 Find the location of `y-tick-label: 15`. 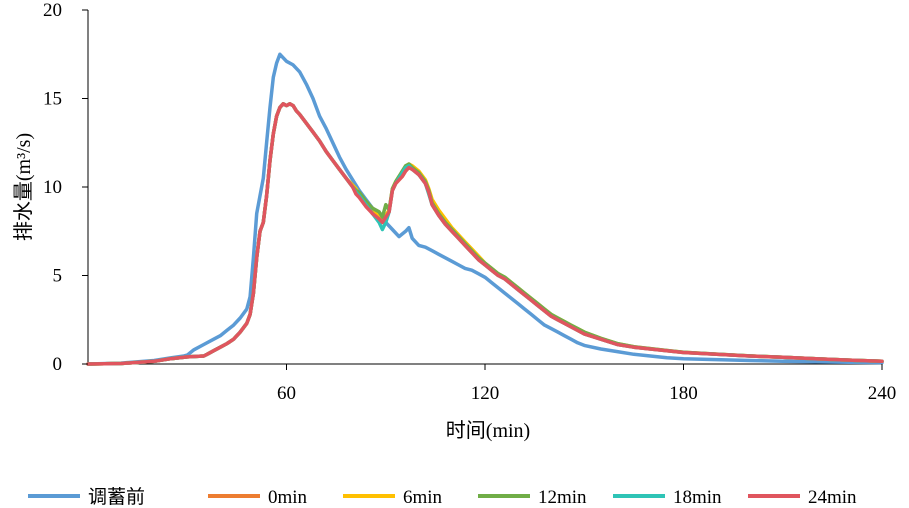

y-tick-label: 15 is located at coordinates (52, 99).